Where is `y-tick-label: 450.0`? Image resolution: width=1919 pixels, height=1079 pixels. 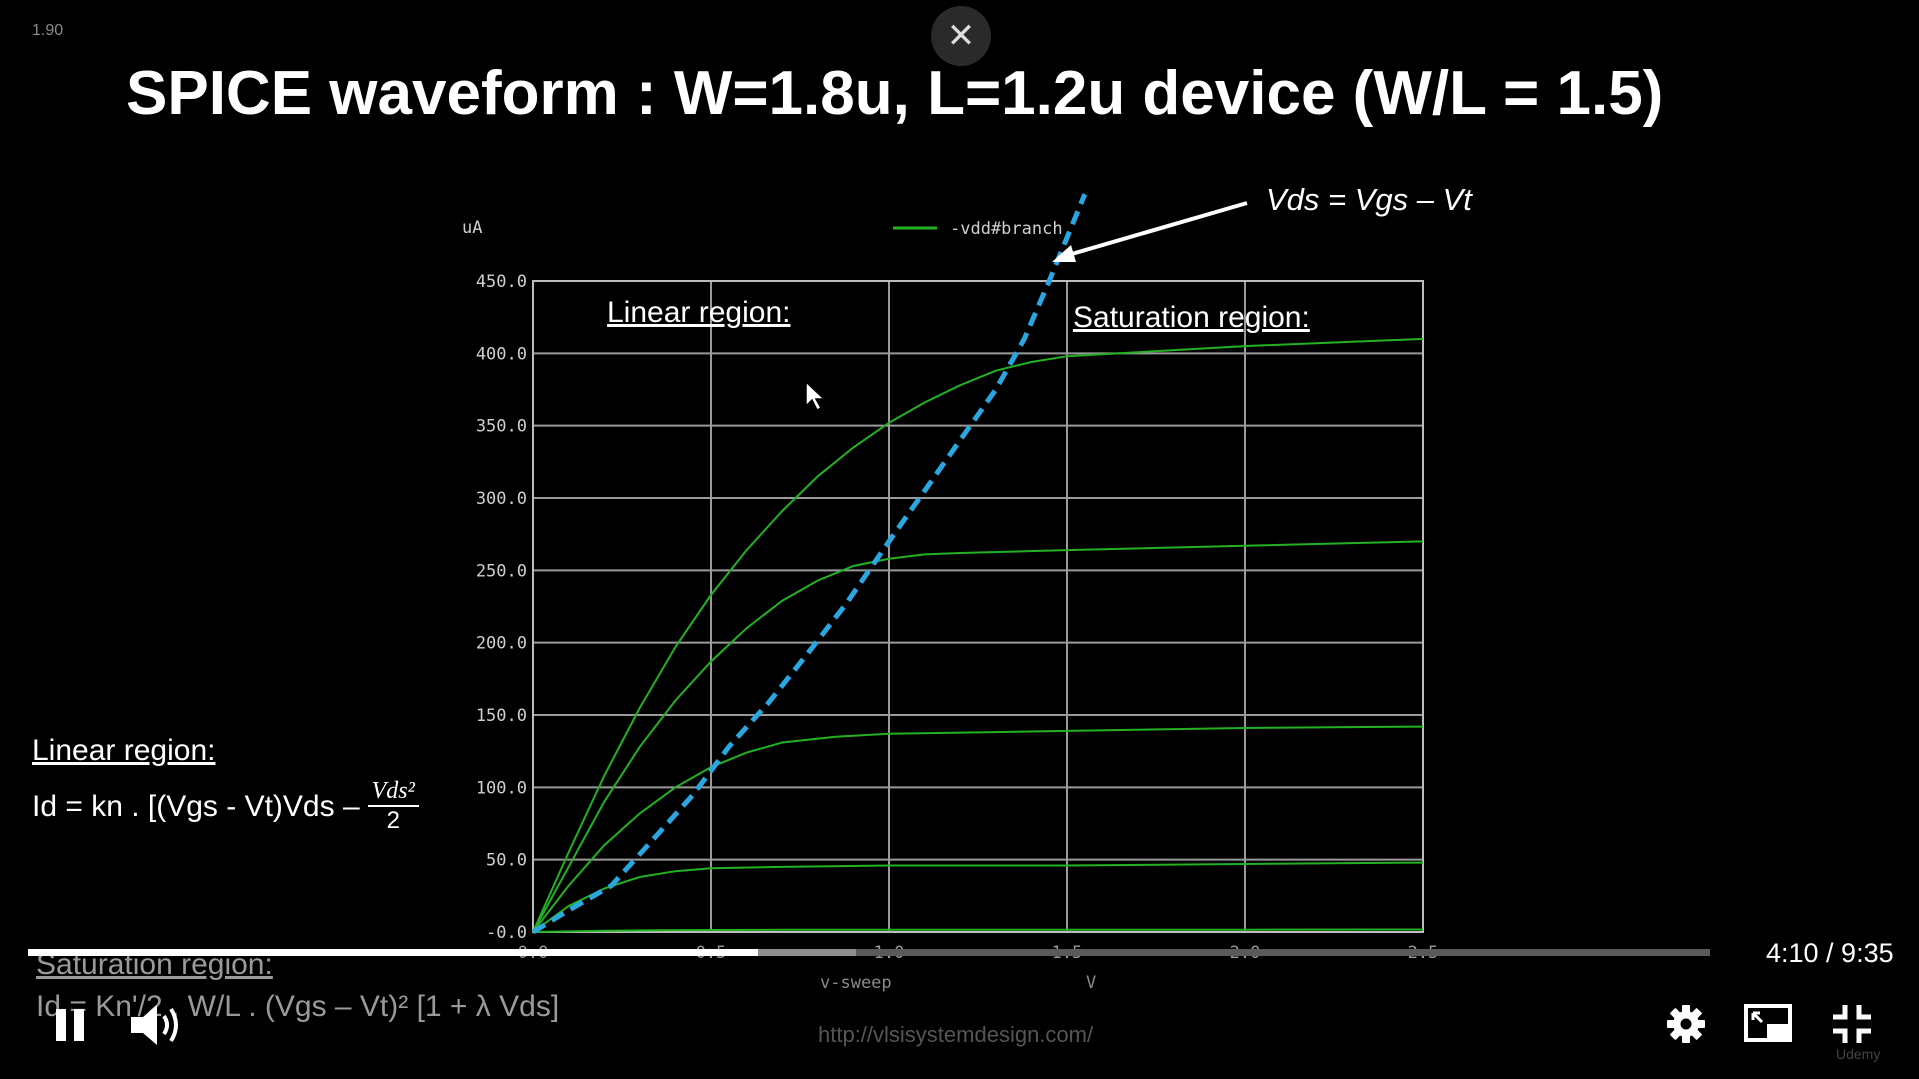
y-tick-label: 450.0 is located at coordinates (501, 282).